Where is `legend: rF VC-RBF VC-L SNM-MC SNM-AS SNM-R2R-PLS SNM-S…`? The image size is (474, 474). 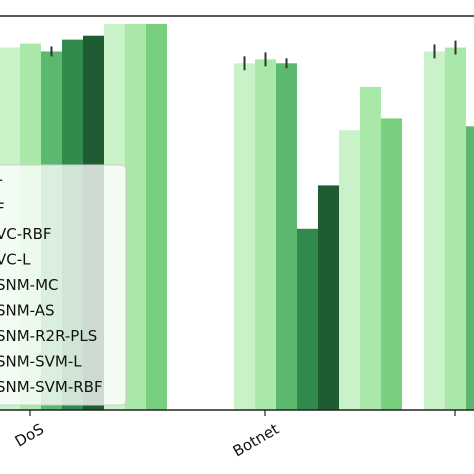 legend: rF VC-RBF VC-L SNM-MC SNM-AS SNM-R2R-PLS SNM-S… is located at coordinates (51, 285).